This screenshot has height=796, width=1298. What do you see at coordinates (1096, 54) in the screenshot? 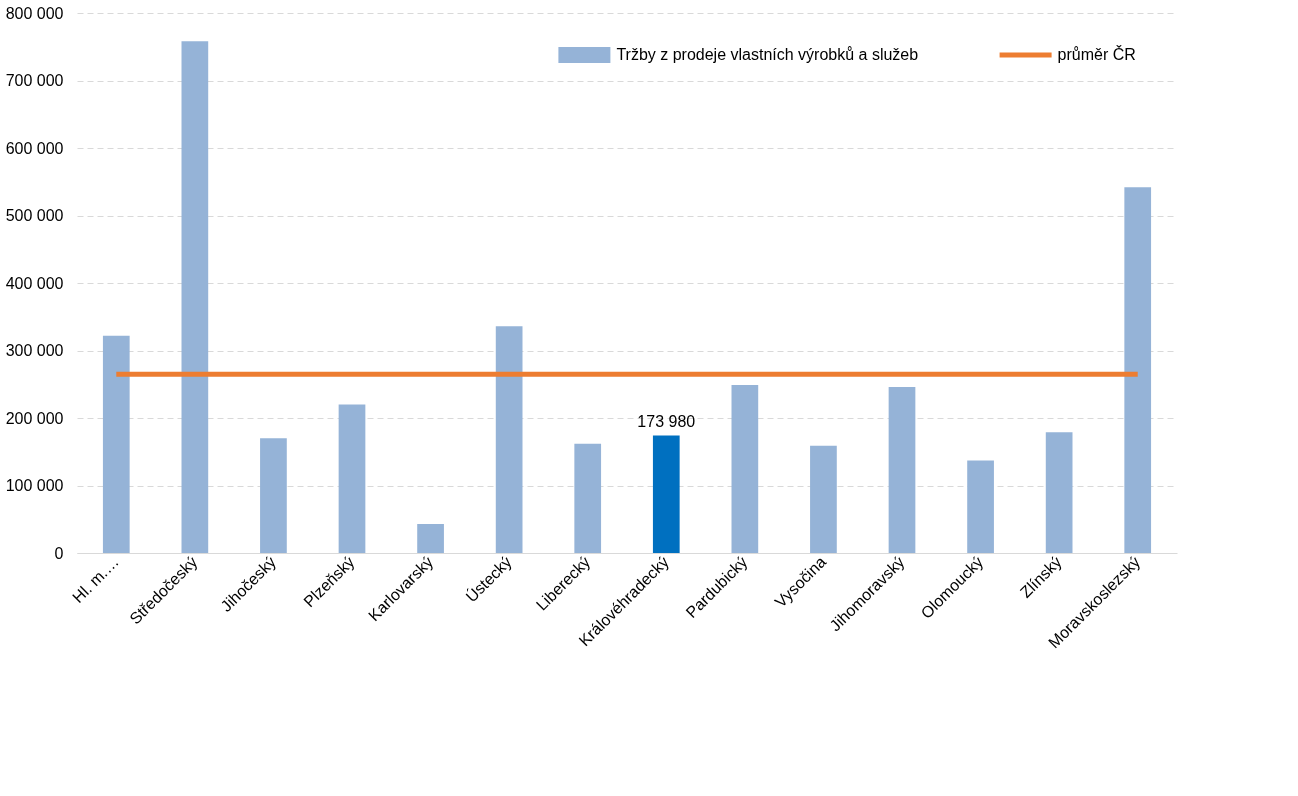
I see `legend-label: průměr ČR` at bounding box center [1096, 54].